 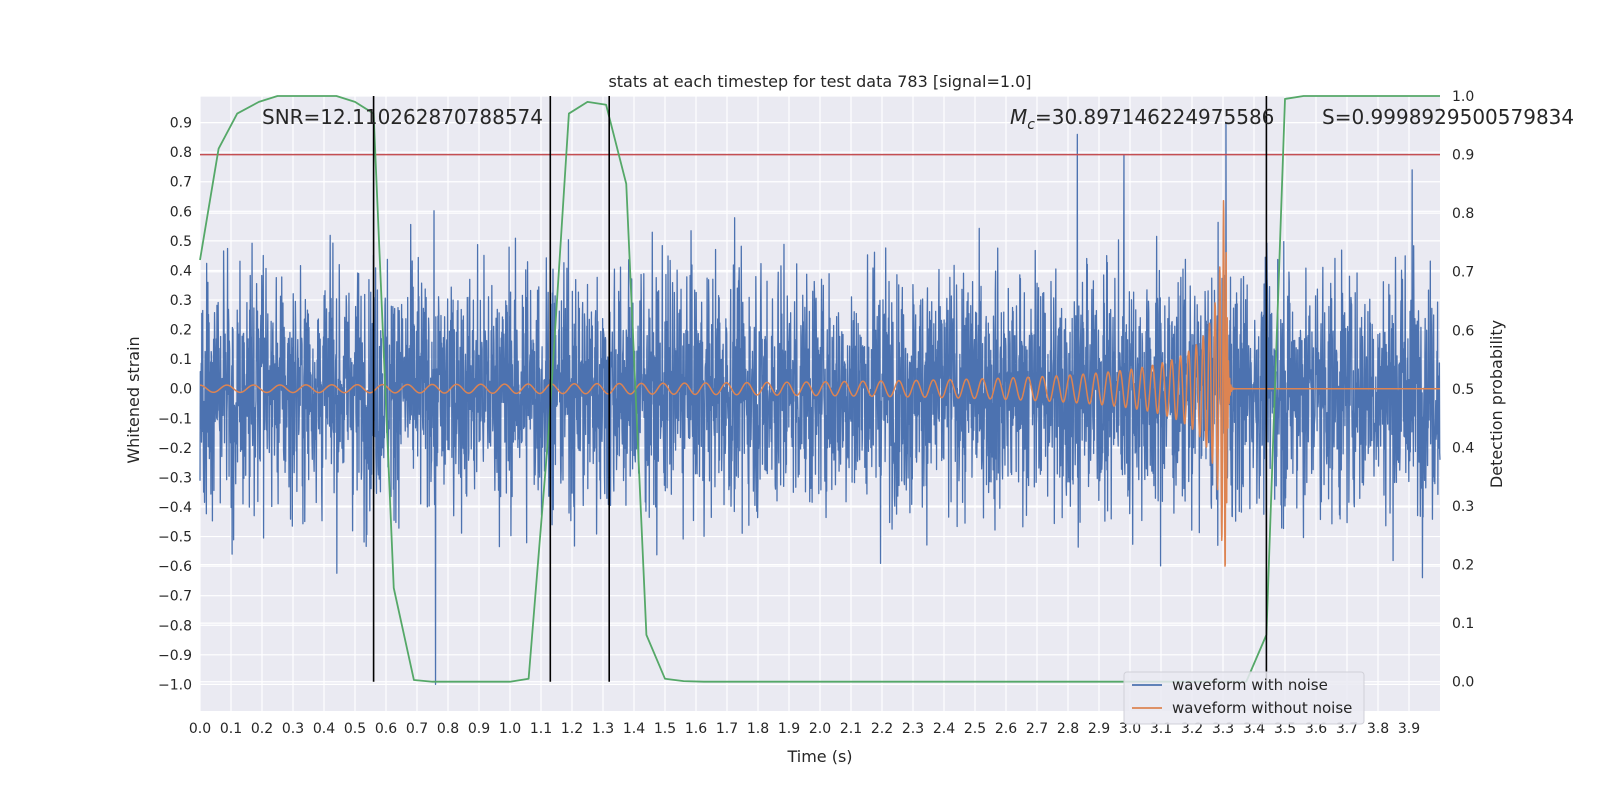 I want to click on y-tick-label: 0.3, so click(x=181, y=301).